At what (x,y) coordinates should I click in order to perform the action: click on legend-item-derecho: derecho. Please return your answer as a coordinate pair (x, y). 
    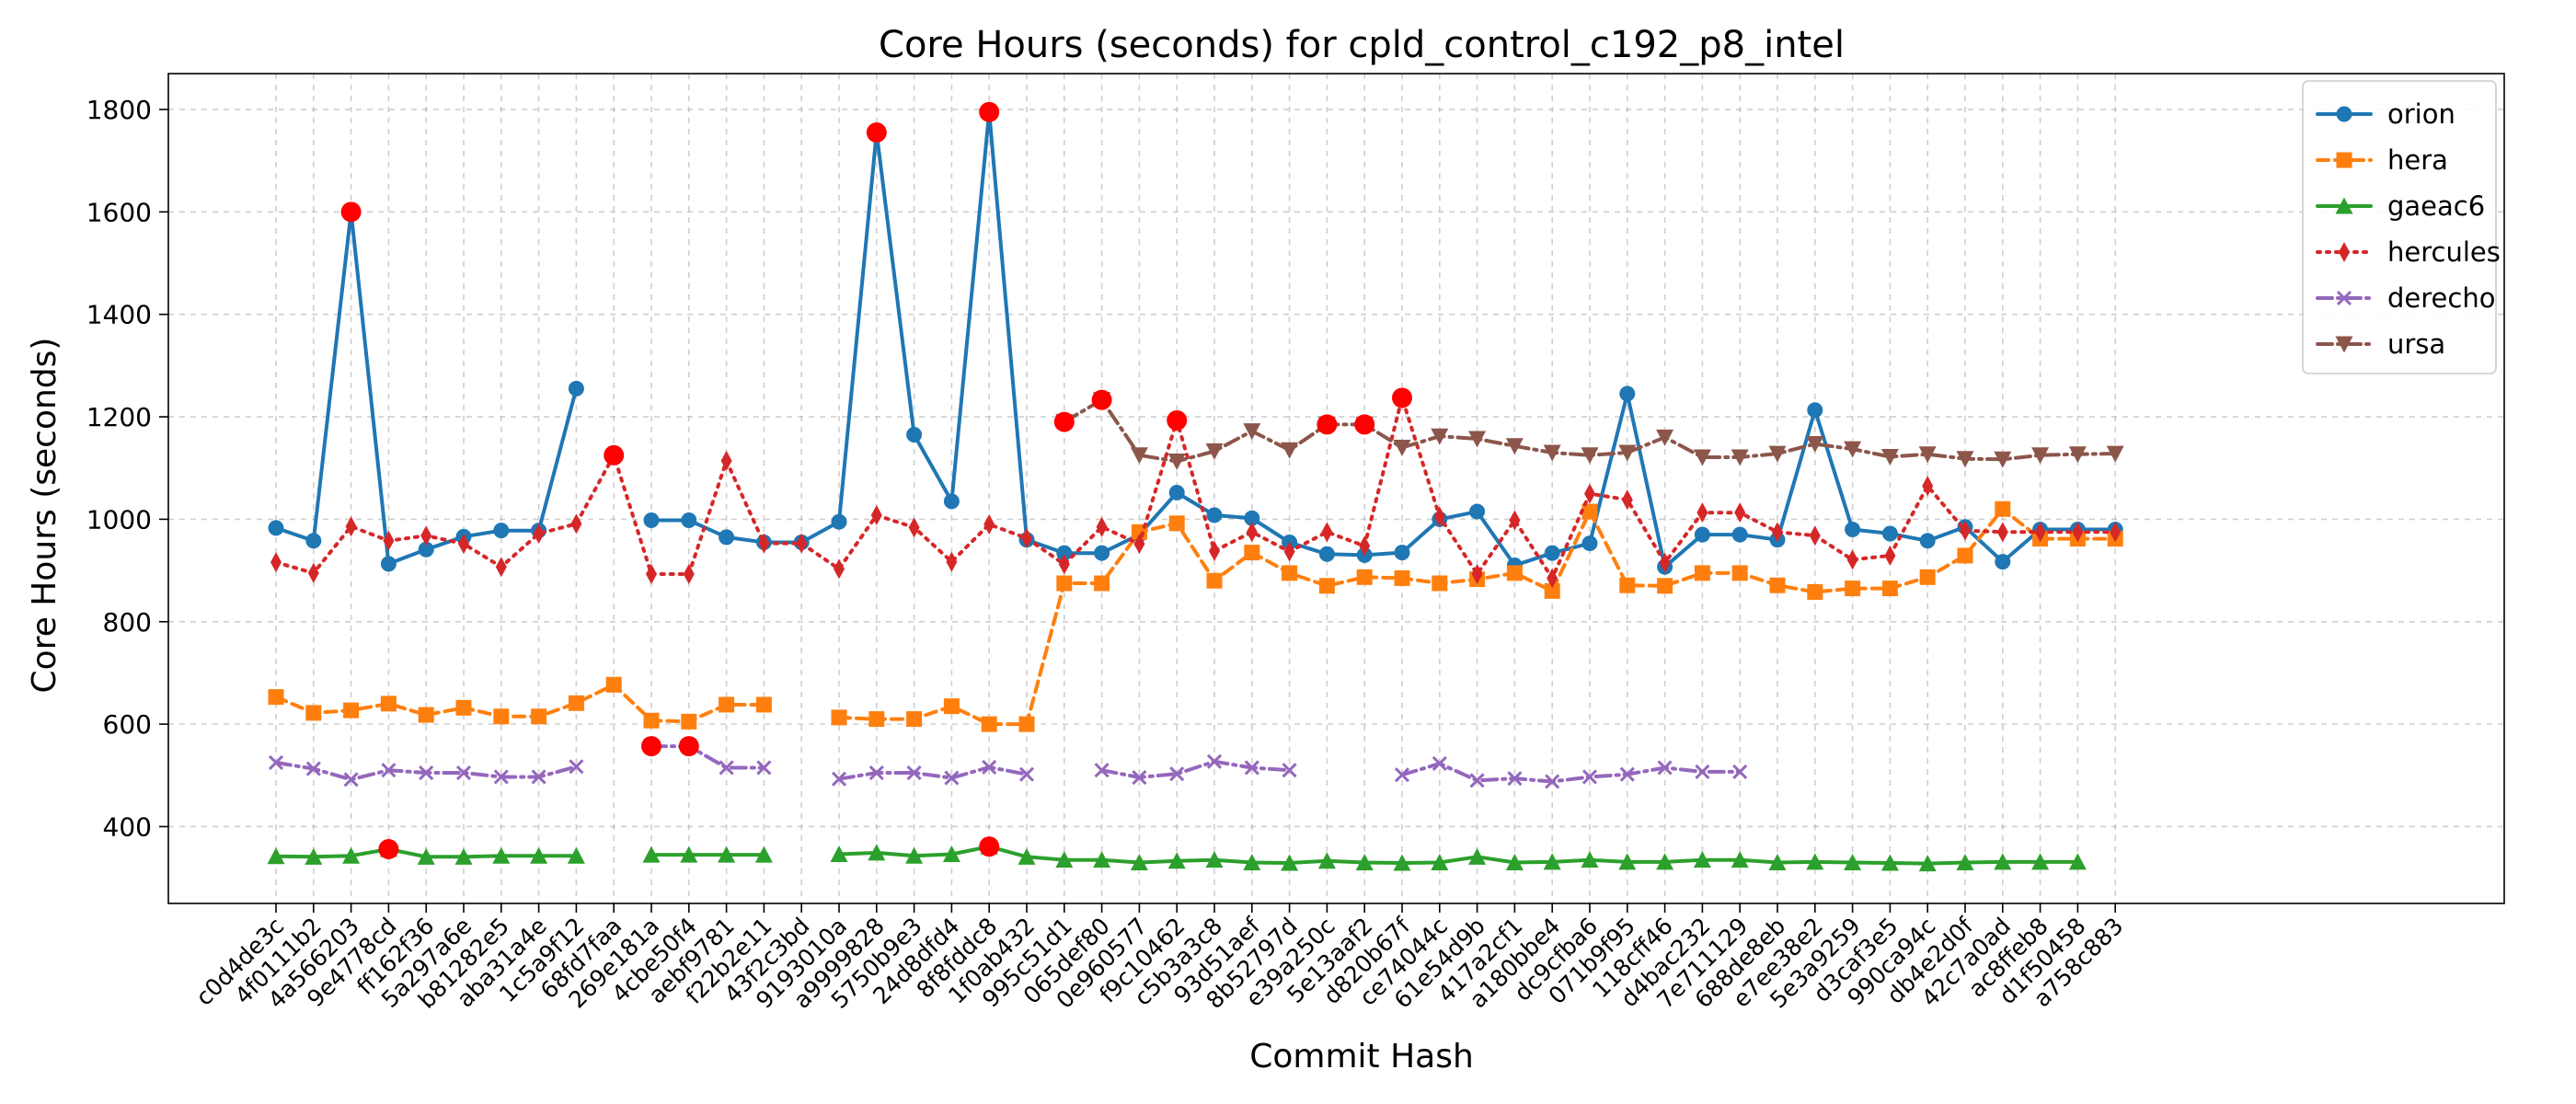
    Looking at the image, I should click on (2405, 298).